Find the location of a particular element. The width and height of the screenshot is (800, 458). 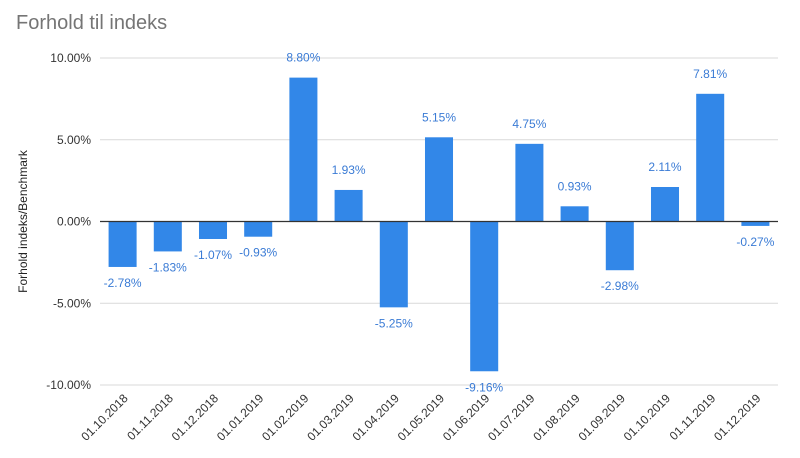

data-label: 8.80% is located at coordinates (303, 58).